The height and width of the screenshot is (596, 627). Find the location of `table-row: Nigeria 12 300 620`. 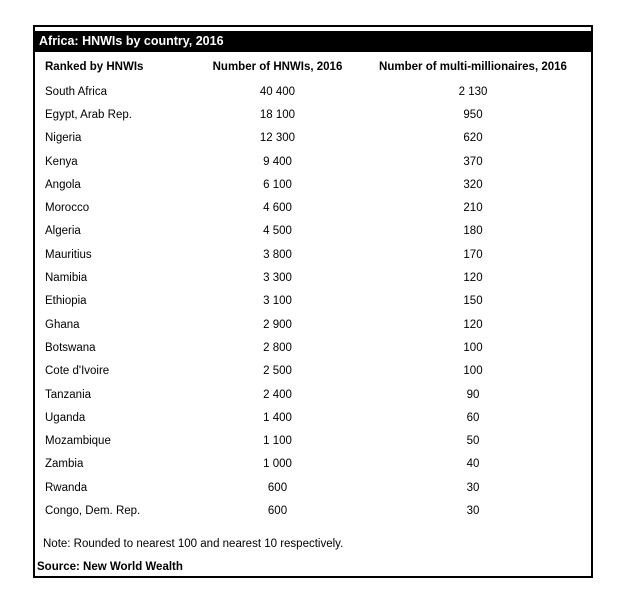

table-row: Nigeria 12 300 620 is located at coordinates (313, 138).